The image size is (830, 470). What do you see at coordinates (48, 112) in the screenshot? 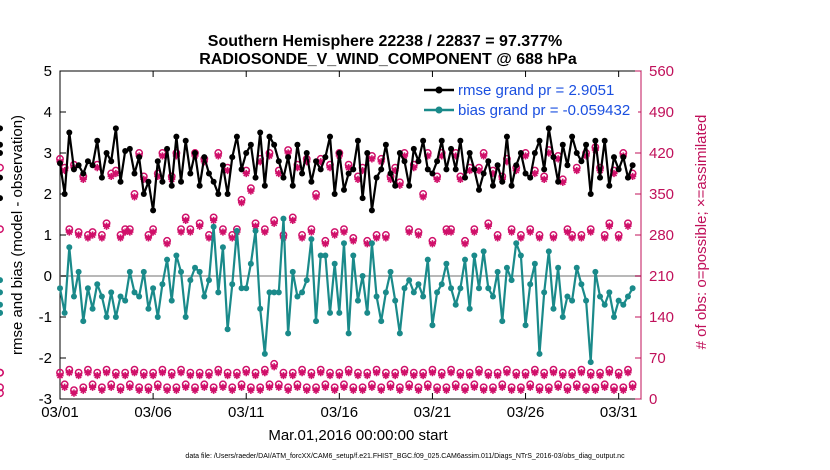
I see `y-tick-label: 4` at bounding box center [48, 112].